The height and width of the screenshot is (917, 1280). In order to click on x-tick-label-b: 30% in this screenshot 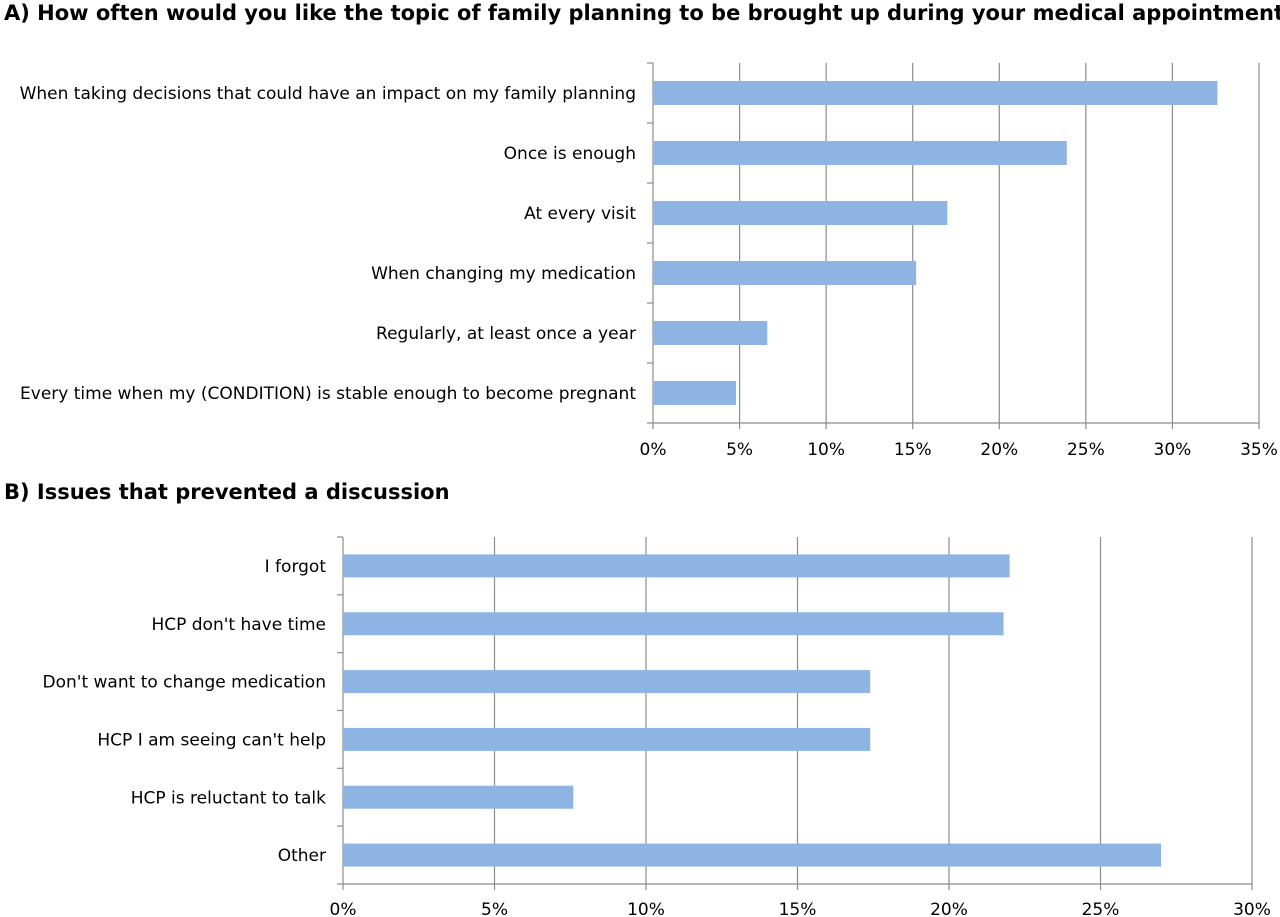, I will do `click(1252, 908)`.